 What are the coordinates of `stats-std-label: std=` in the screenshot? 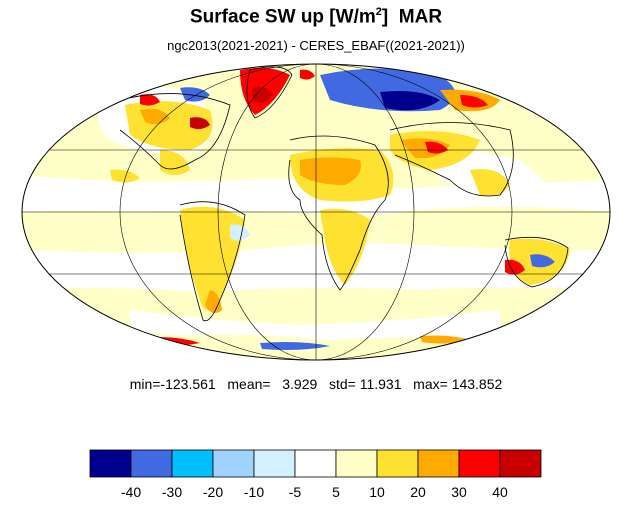 It's located at (342, 384).